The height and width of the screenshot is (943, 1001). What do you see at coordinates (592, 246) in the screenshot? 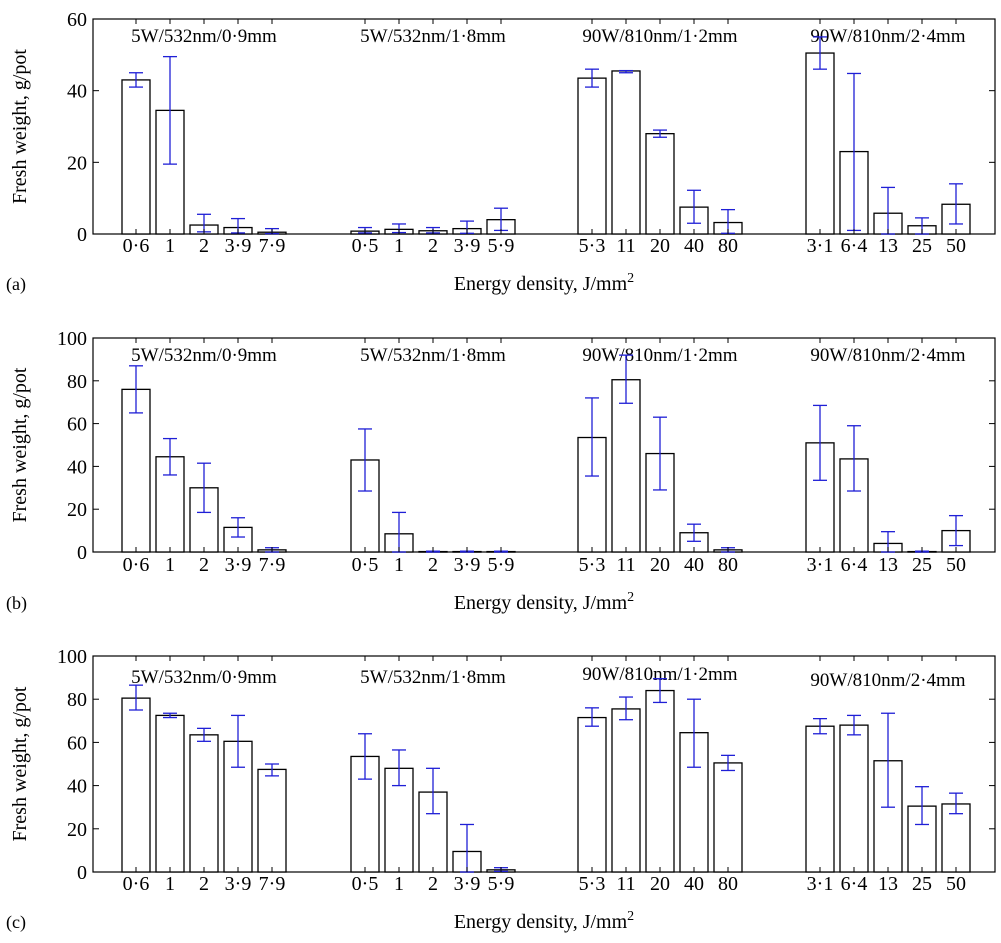
I see `x-tick-label: 5·3` at bounding box center [592, 246].